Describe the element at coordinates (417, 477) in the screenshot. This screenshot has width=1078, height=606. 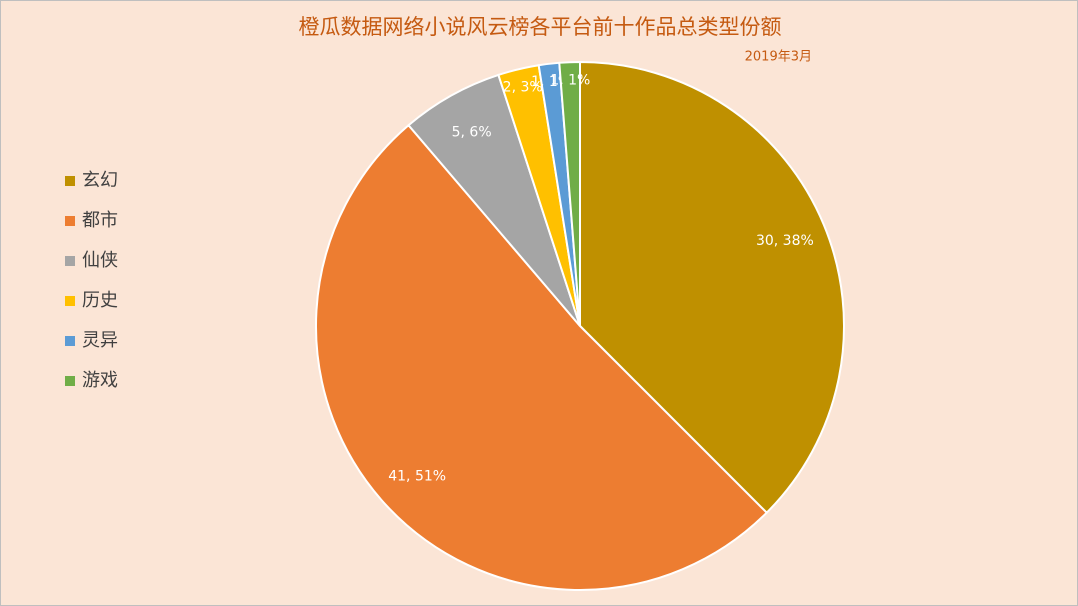
I see `data-label: 41, 51%` at that location.